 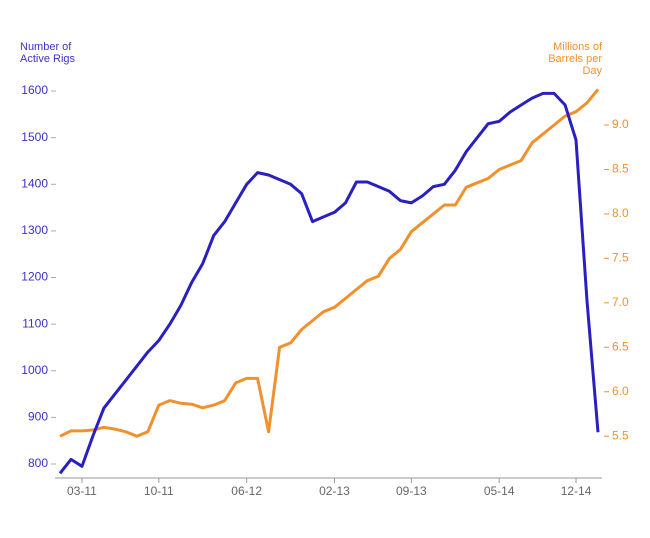 What do you see at coordinates (35, 323) in the screenshot?
I see `y-tick-label: 1100` at bounding box center [35, 323].